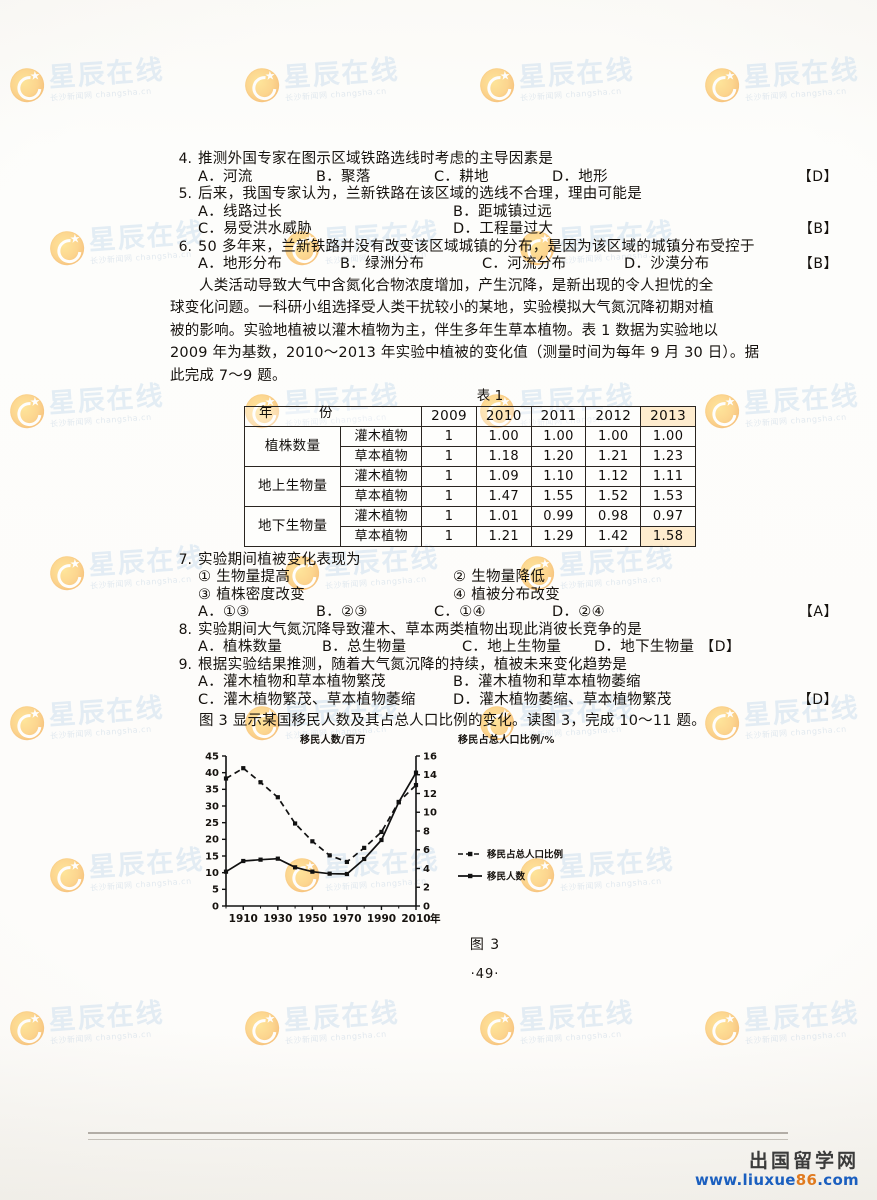 Image resolution: width=877 pixels, height=1200 pixels. What do you see at coordinates (346, 919) in the screenshot?
I see `chart-xtick-label: 1970` at bounding box center [346, 919].